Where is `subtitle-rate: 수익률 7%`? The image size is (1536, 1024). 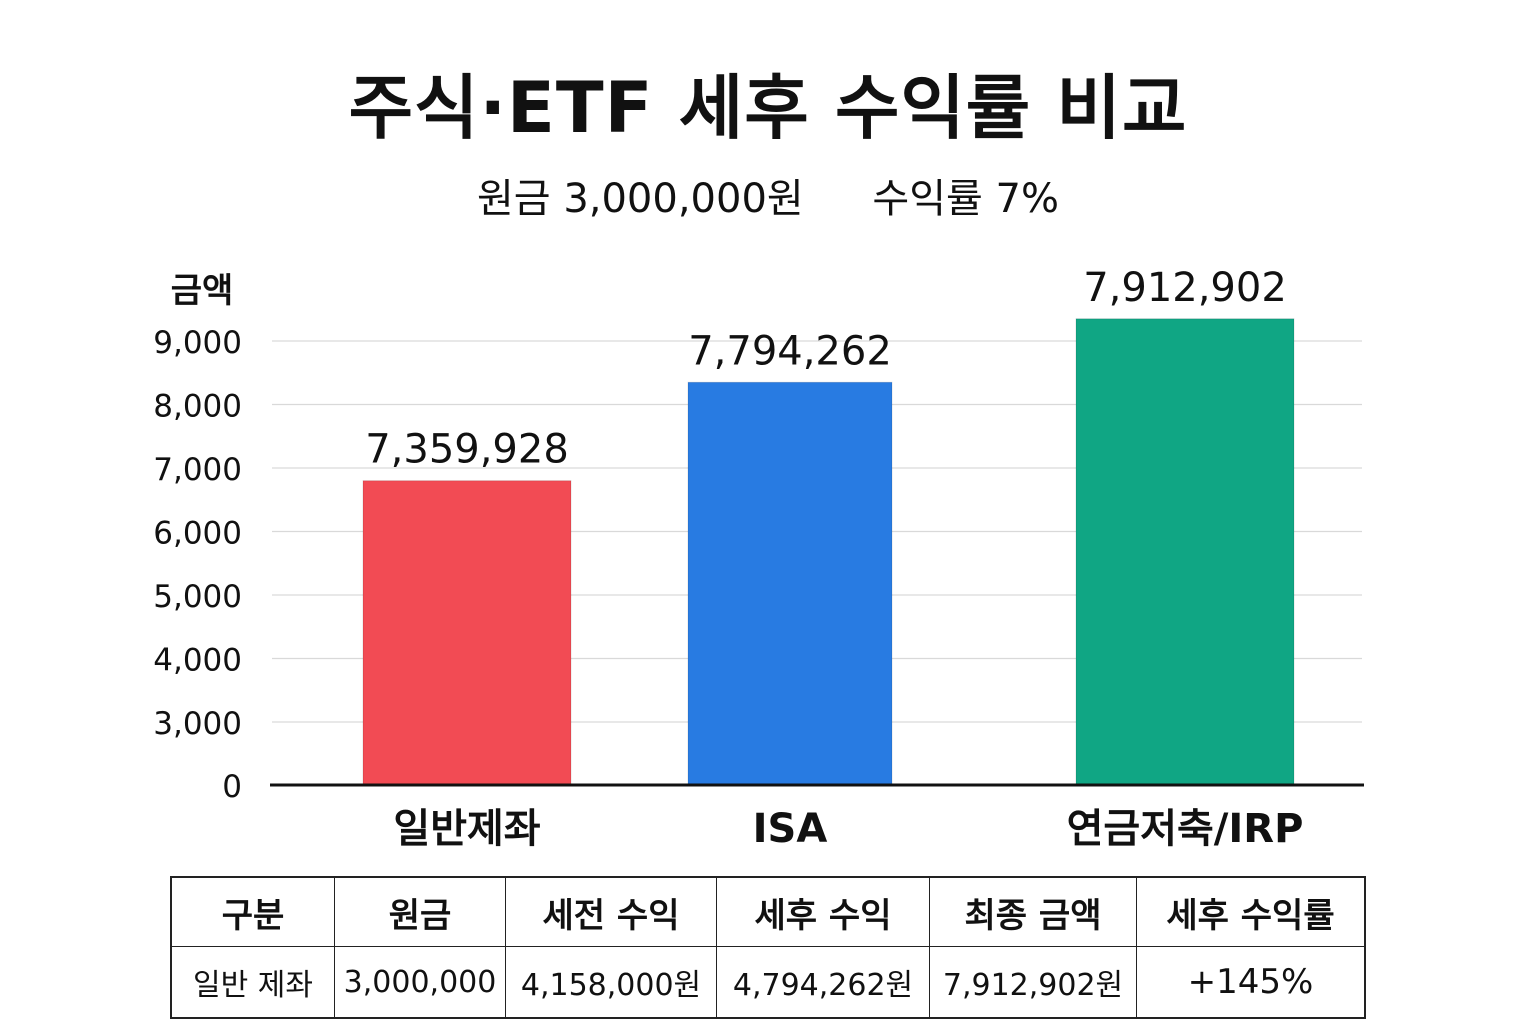 subtitle-rate: 수익률 7% is located at coordinates (965, 199).